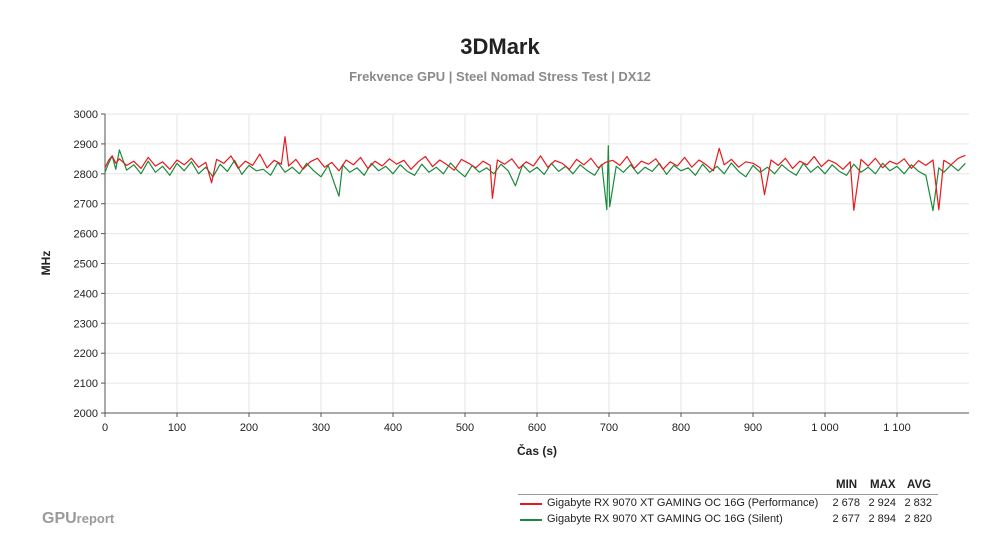  Describe the element at coordinates (728, 486) in the screenshot. I see `stats-header-row: MIN MAX AVG` at that location.